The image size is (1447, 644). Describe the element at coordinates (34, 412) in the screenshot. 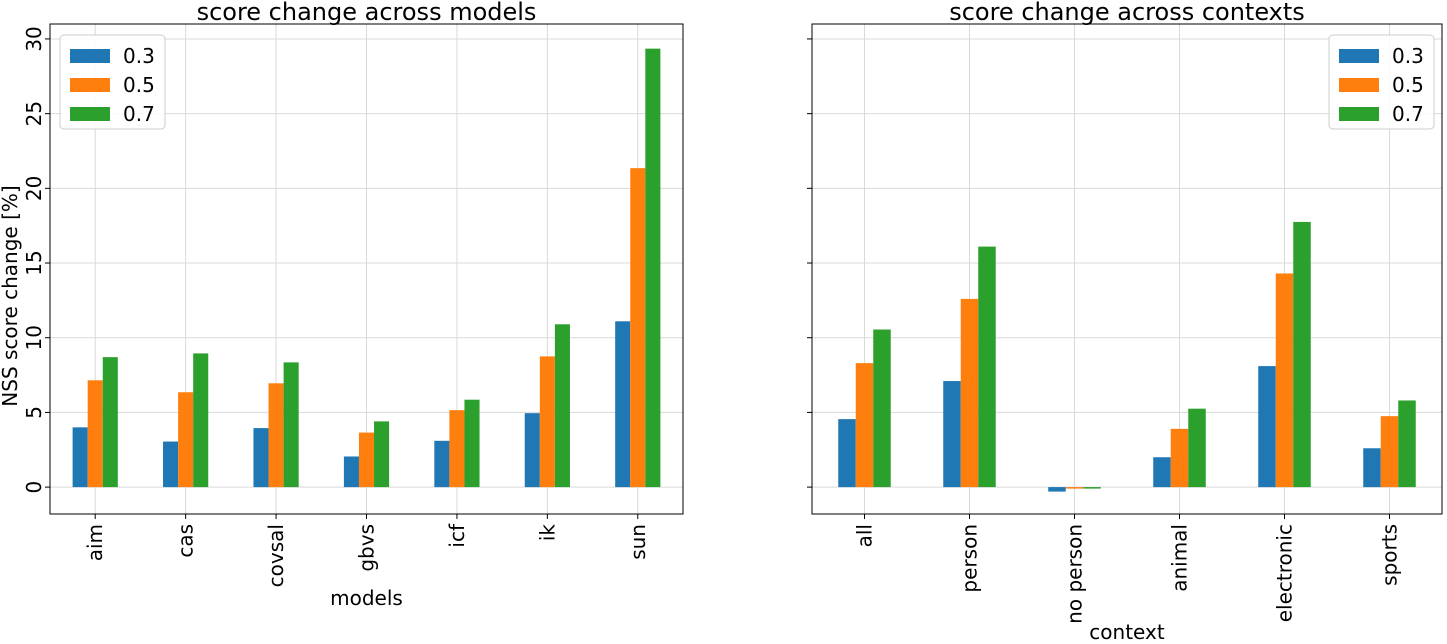

I see `y-tick-label: 5` at that location.